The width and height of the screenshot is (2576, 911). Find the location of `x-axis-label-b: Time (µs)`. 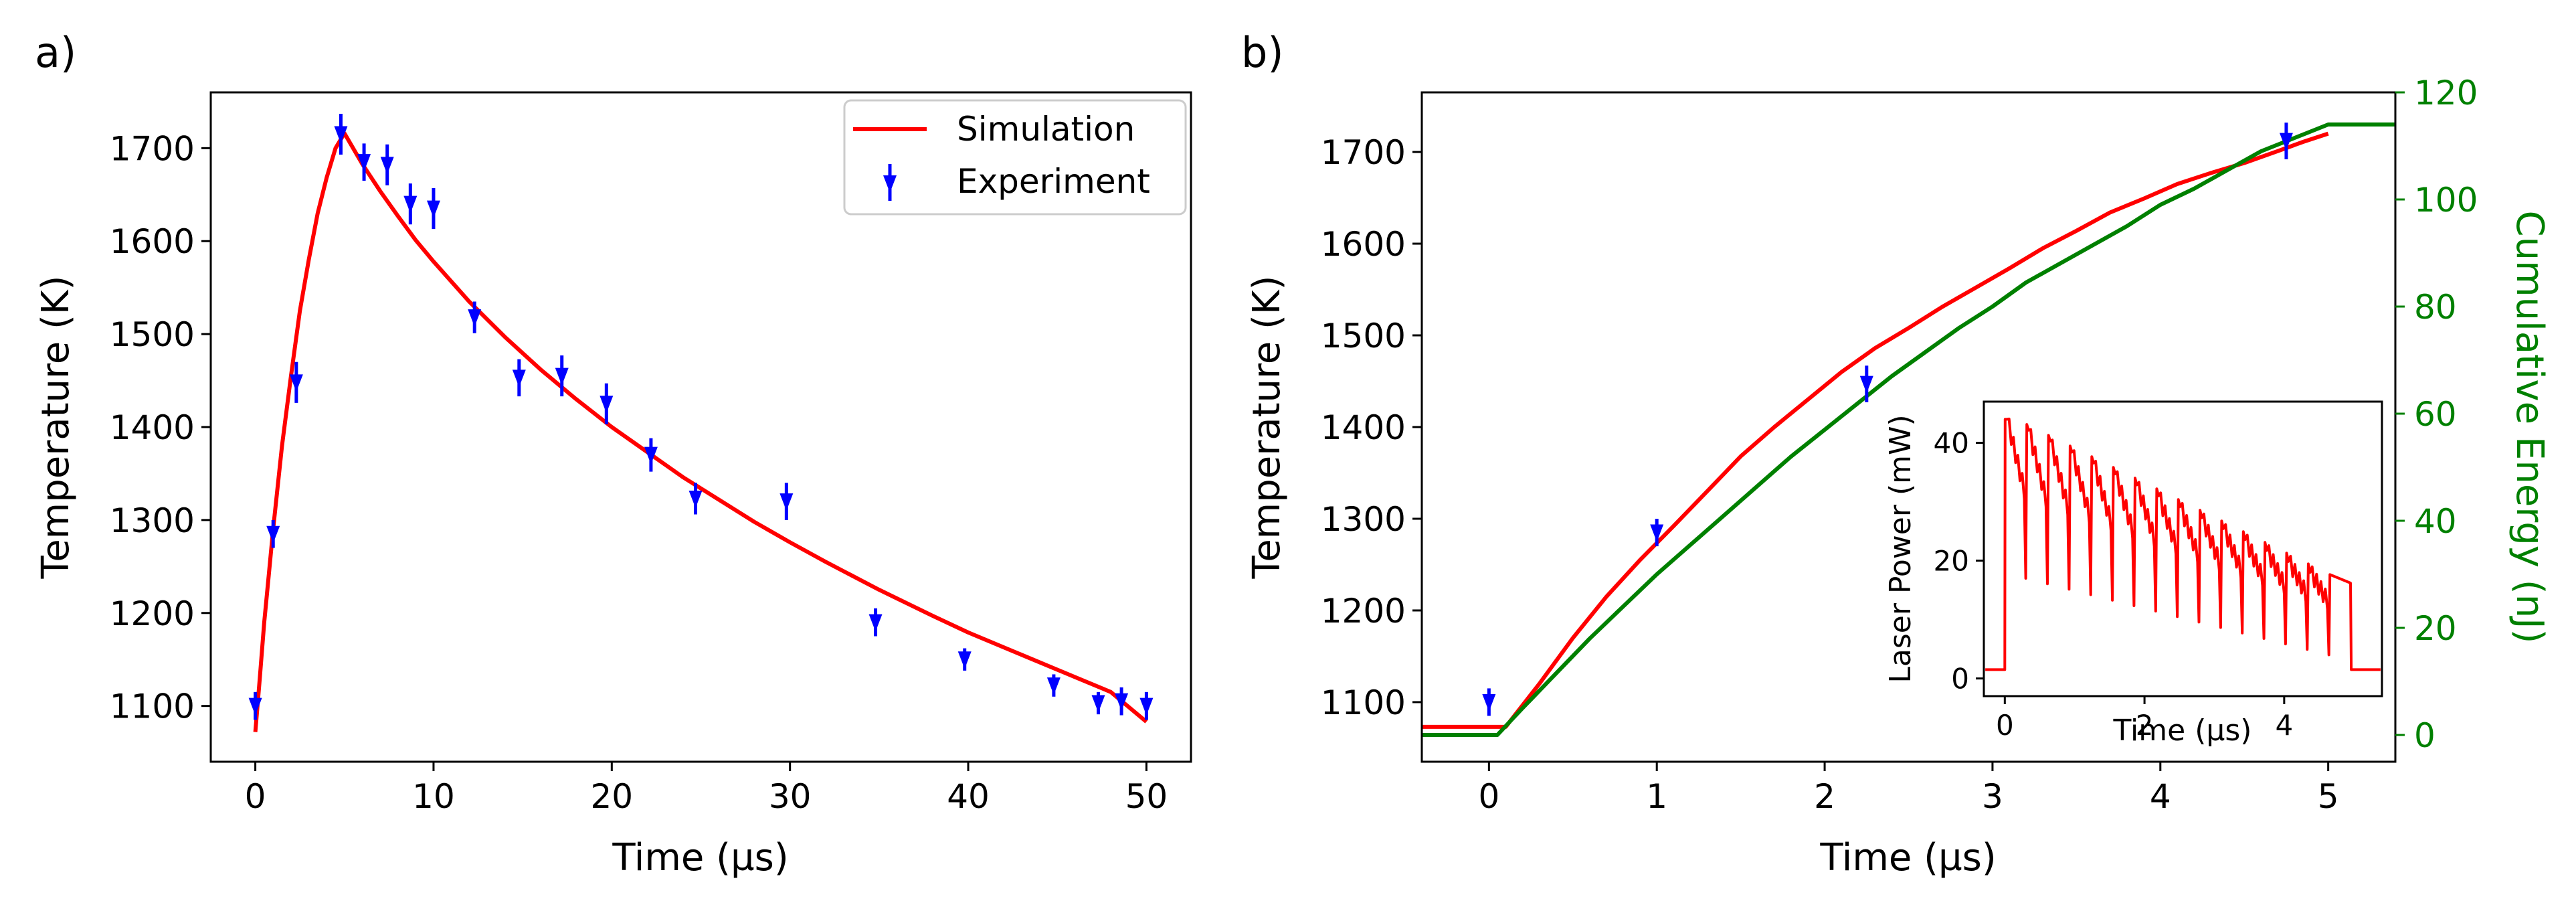

x-axis-label-b: Time (µs) is located at coordinates (1907, 858).